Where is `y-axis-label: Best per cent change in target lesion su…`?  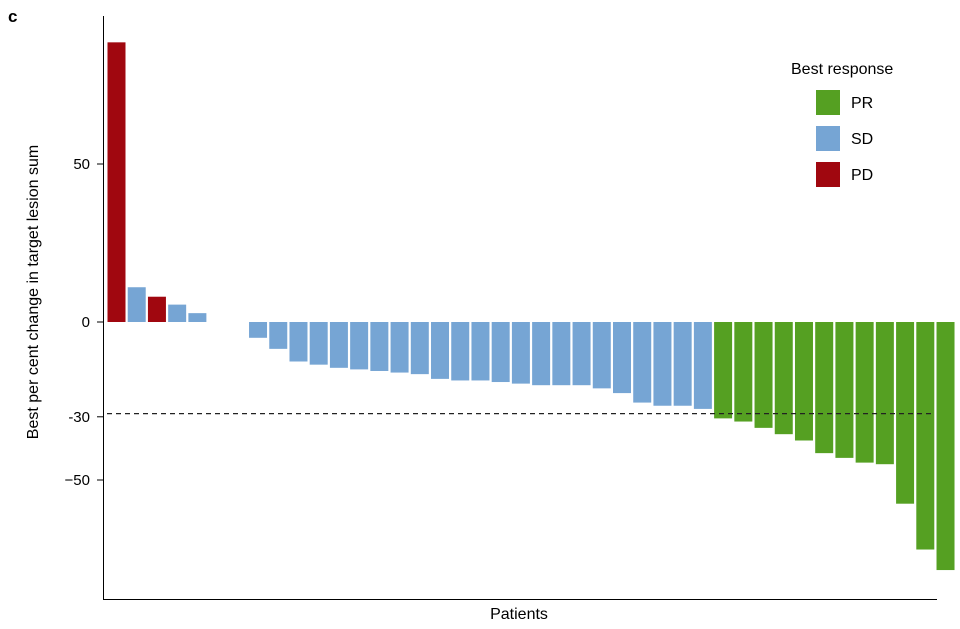 y-axis-label: Best per cent change in target lesion su… is located at coordinates (33, 292).